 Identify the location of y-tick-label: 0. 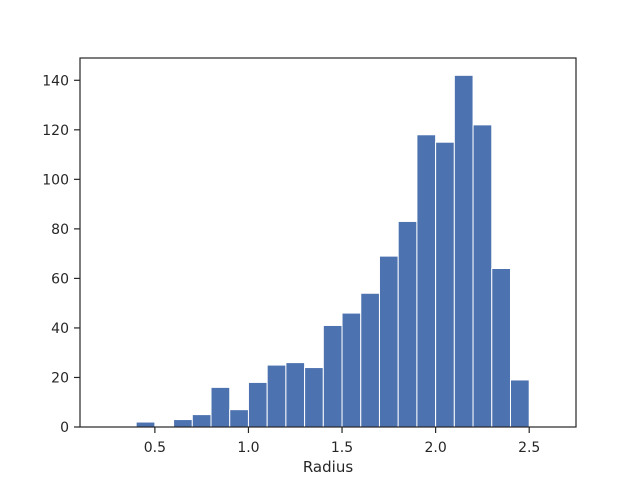
(64, 428).